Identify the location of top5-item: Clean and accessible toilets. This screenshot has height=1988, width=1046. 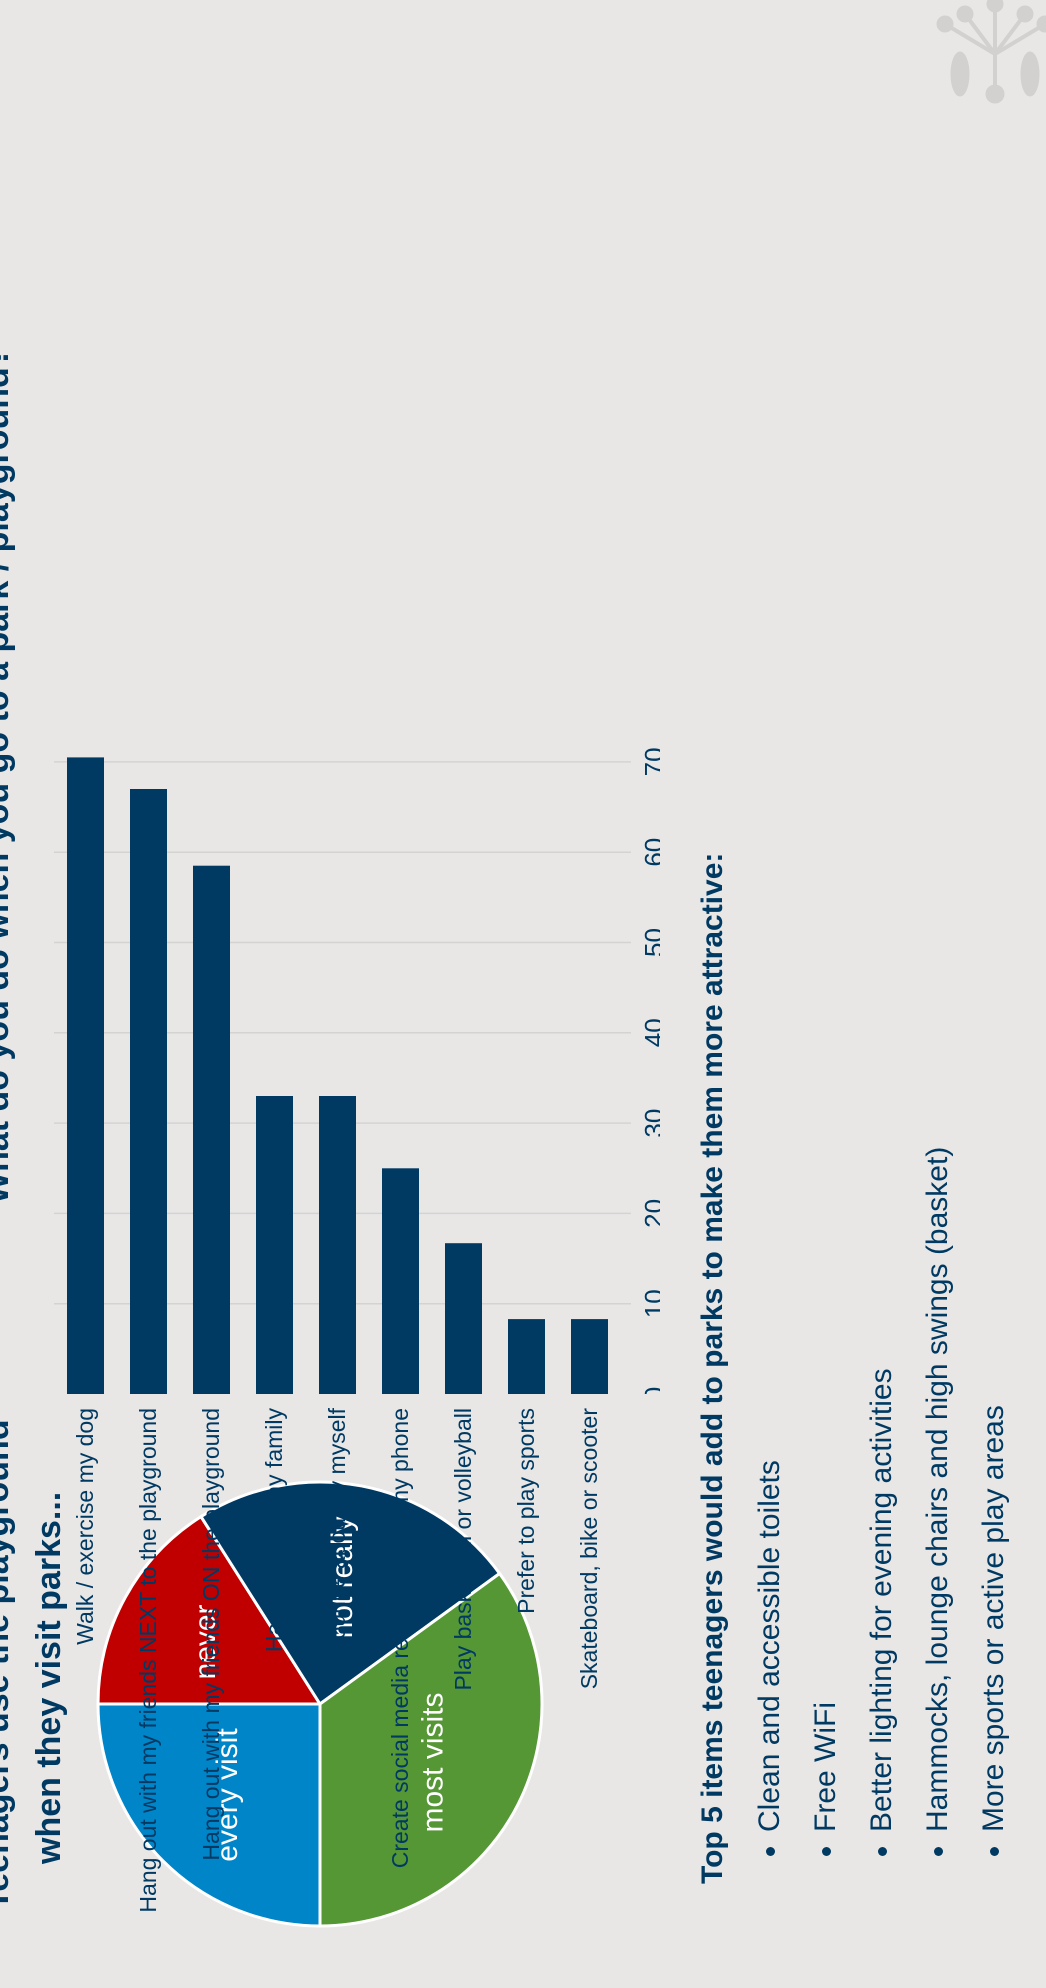
(770, 1258).